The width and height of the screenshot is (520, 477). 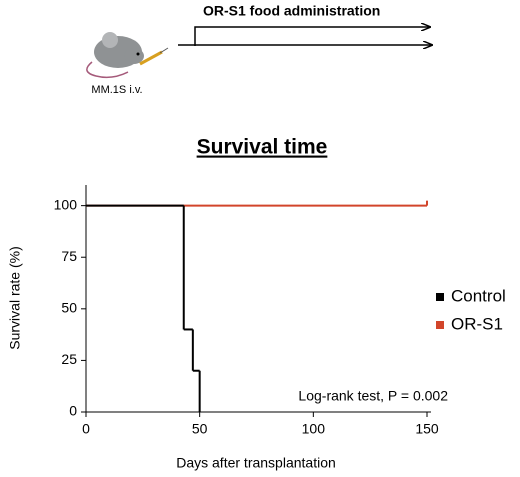 I want to click on injection-label: MM.1S i.v., so click(x=116, y=90).